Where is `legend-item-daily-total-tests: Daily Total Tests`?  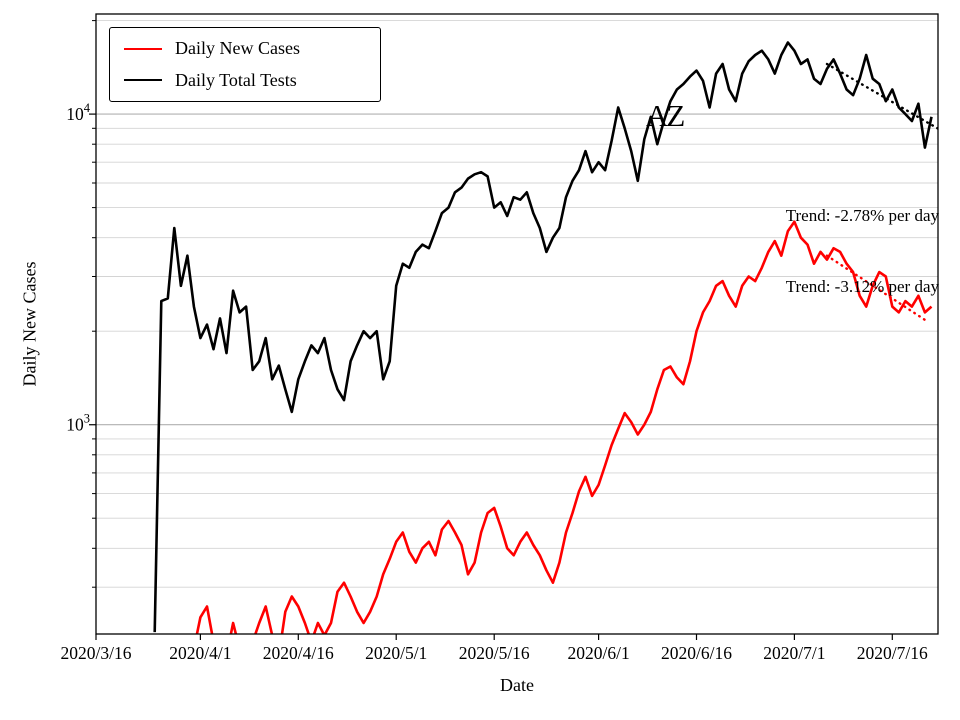 legend-item-daily-total-tests: Daily Total Tests is located at coordinates (245, 81).